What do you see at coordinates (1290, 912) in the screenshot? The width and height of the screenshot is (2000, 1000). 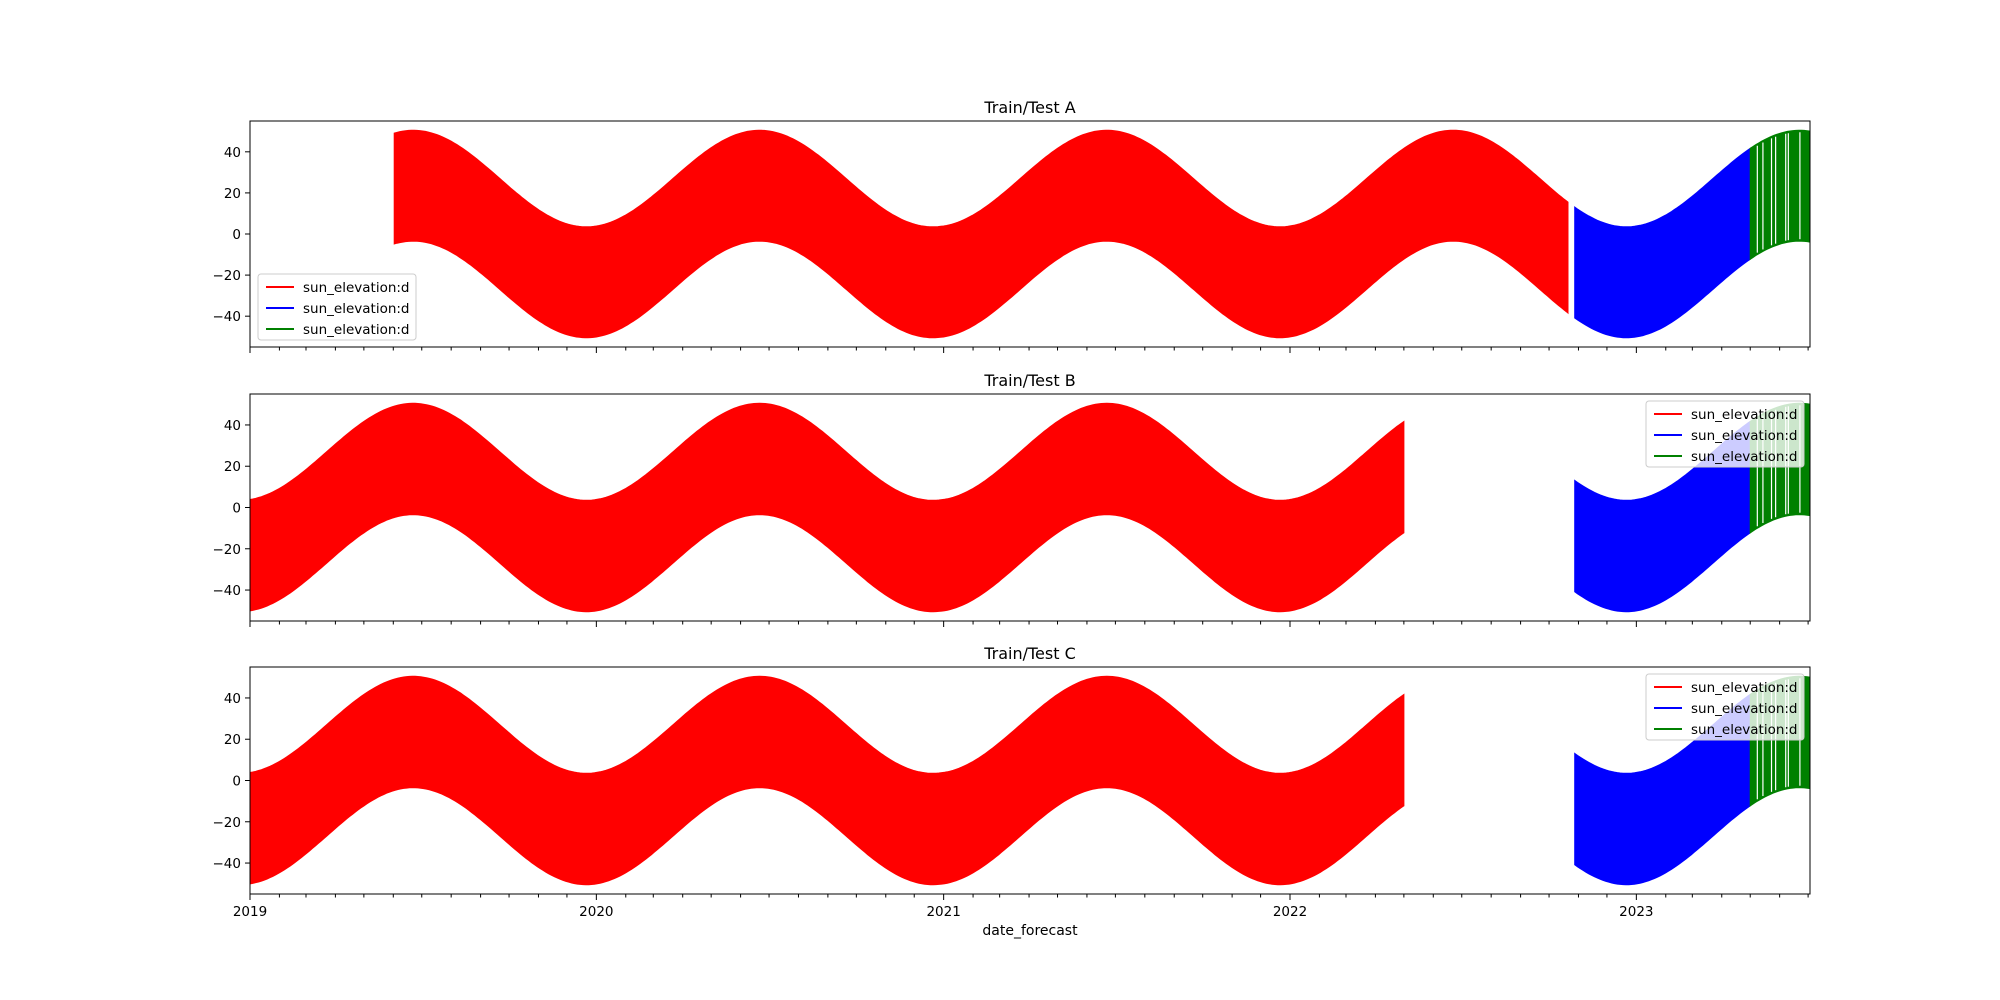 I see `x-tick-label: 2022` at bounding box center [1290, 912].